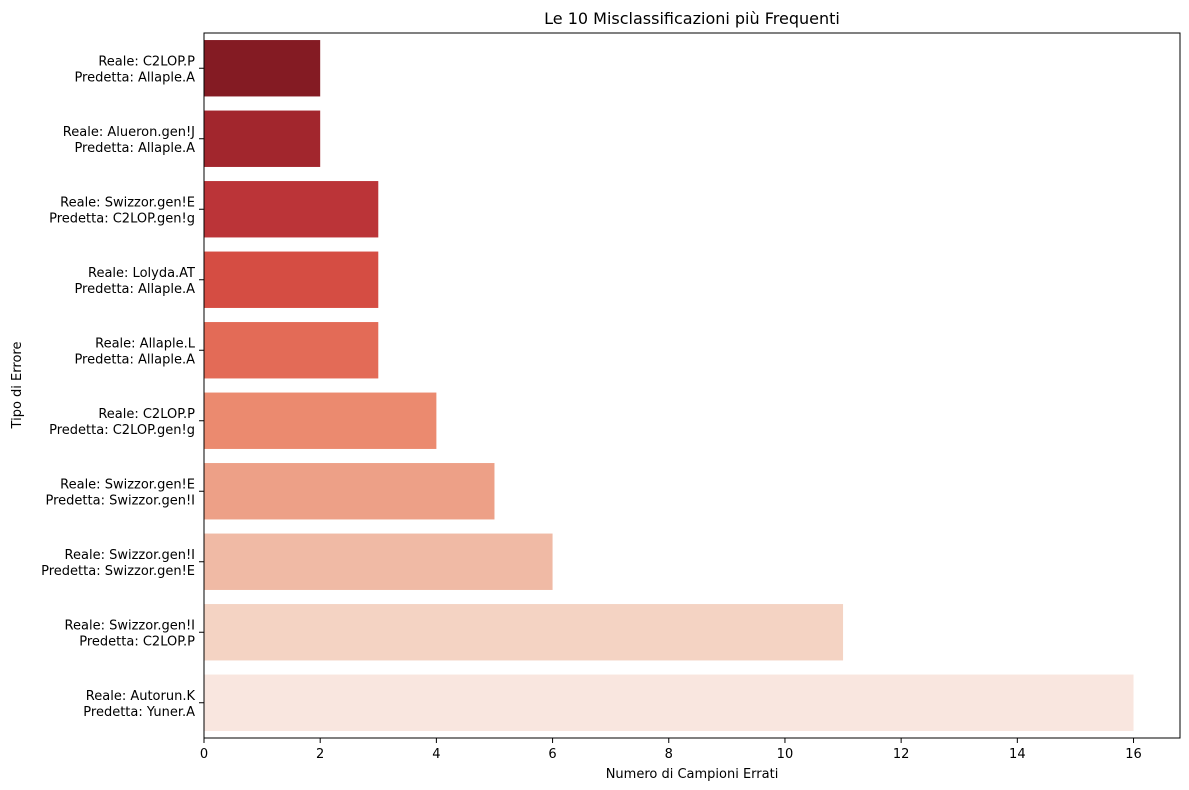 The height and width of the screenshot is (790, 1189). Describe the element at coordinates (785, 754) in the screenshot. I see `x-tick-label: 10` at that location.